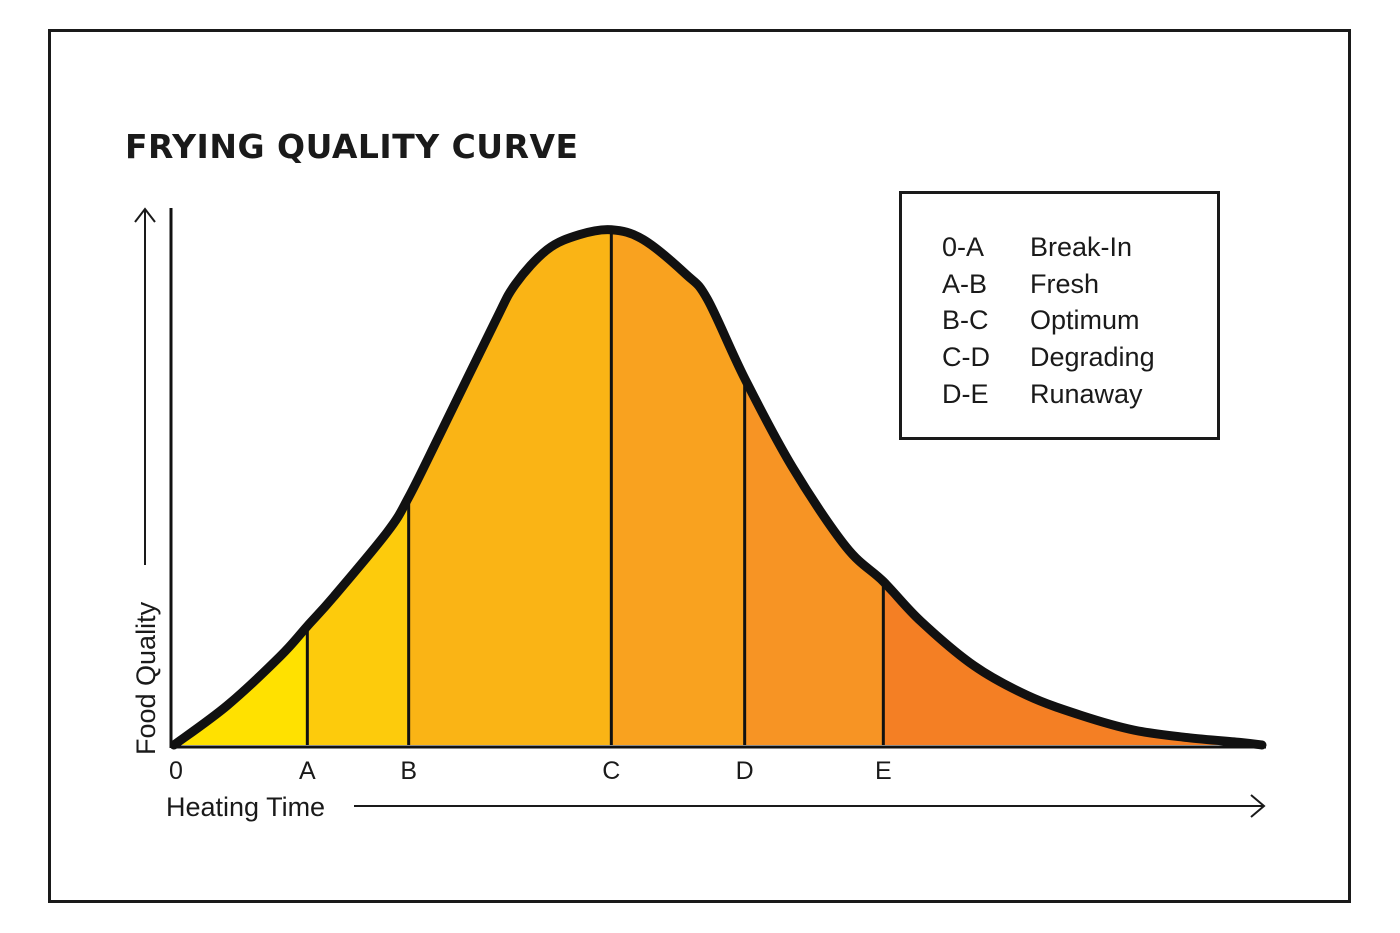  Describe the element at coordinates (611, 771) in the screenshot. I see `x-tick-label: C` at that location.